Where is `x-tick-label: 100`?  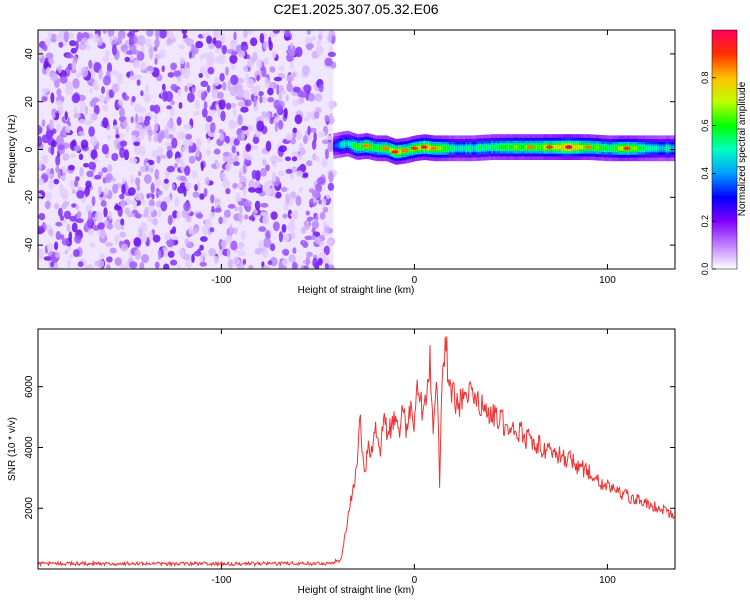
x-tick-label: 100 is located at coordinates (607, 280).